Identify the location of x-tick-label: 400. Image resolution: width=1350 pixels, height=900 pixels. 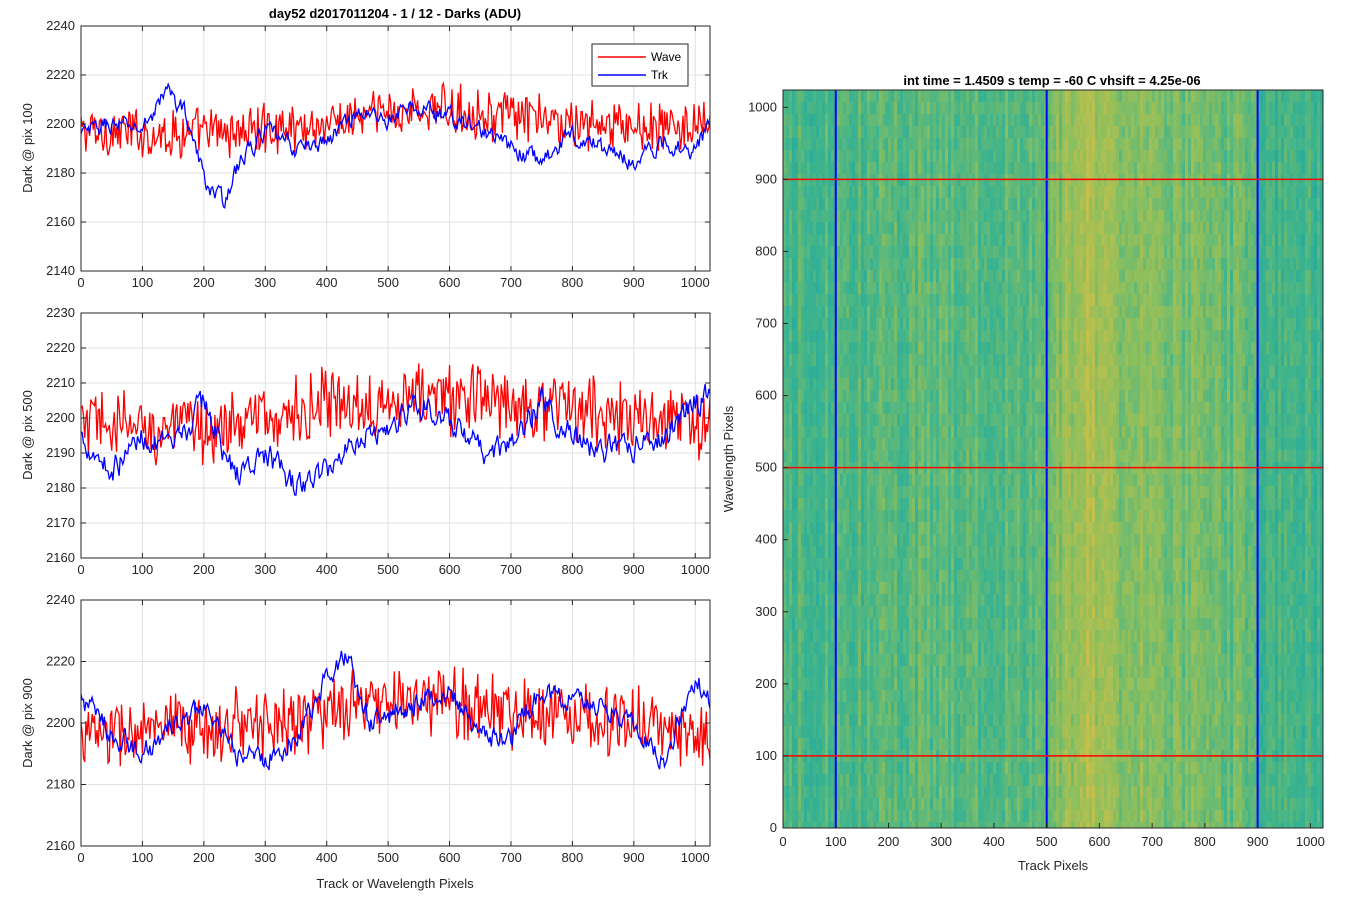
(327, 857).